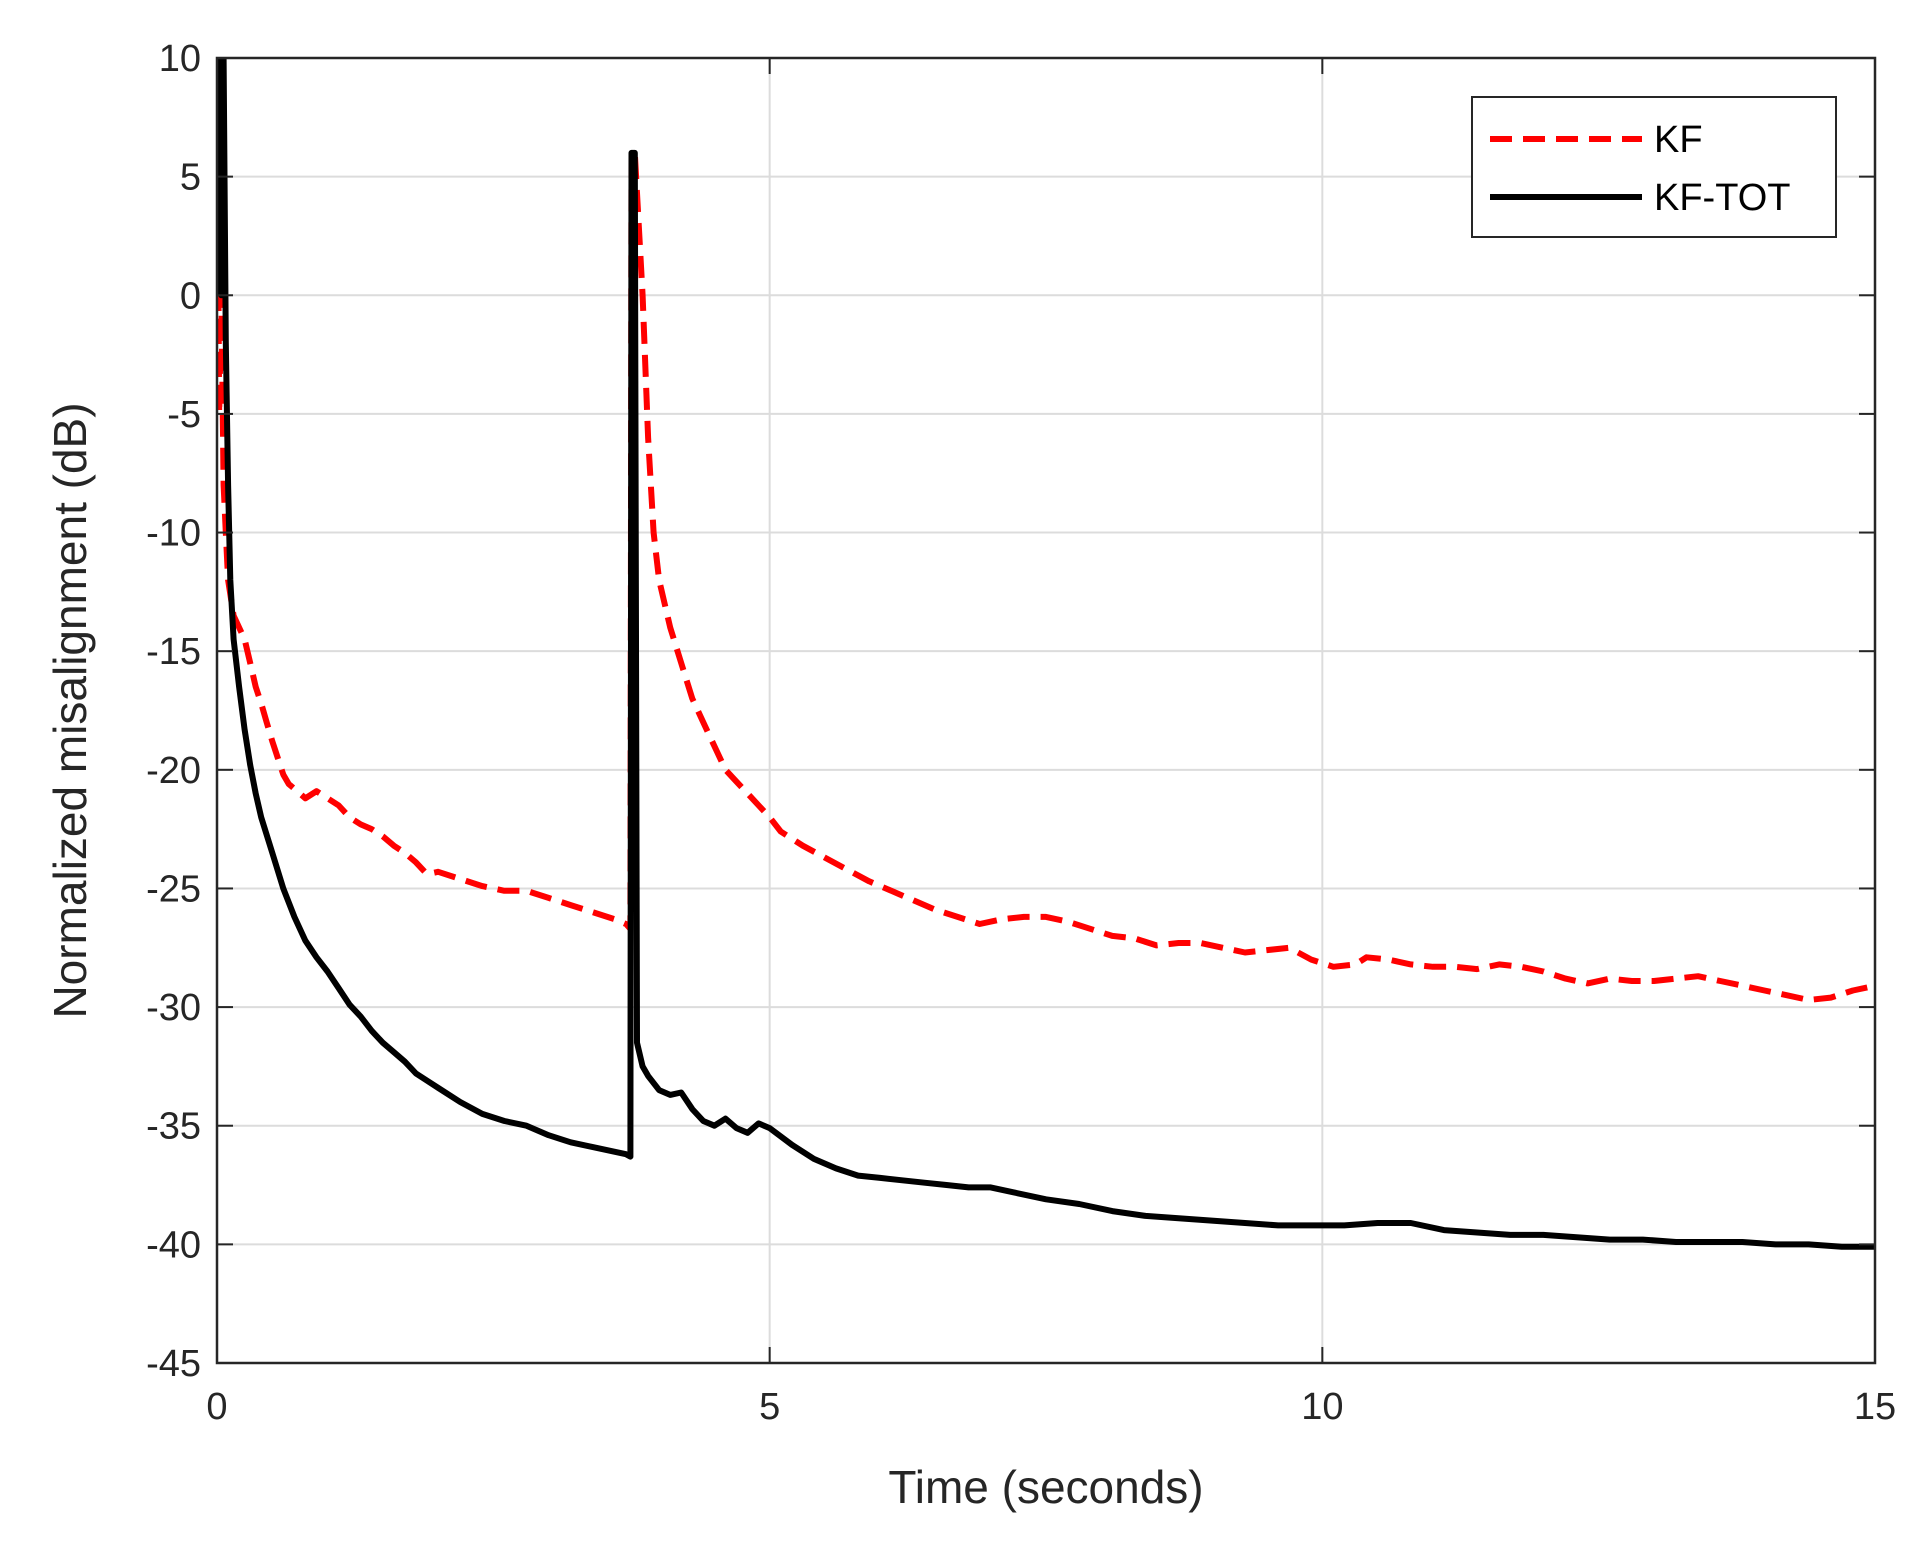 This screenshot has width=1918, height=1544. Describe the element at coordinates (1322, 1407) in the screenshot. I see `x-tick-label: 10` at that location.